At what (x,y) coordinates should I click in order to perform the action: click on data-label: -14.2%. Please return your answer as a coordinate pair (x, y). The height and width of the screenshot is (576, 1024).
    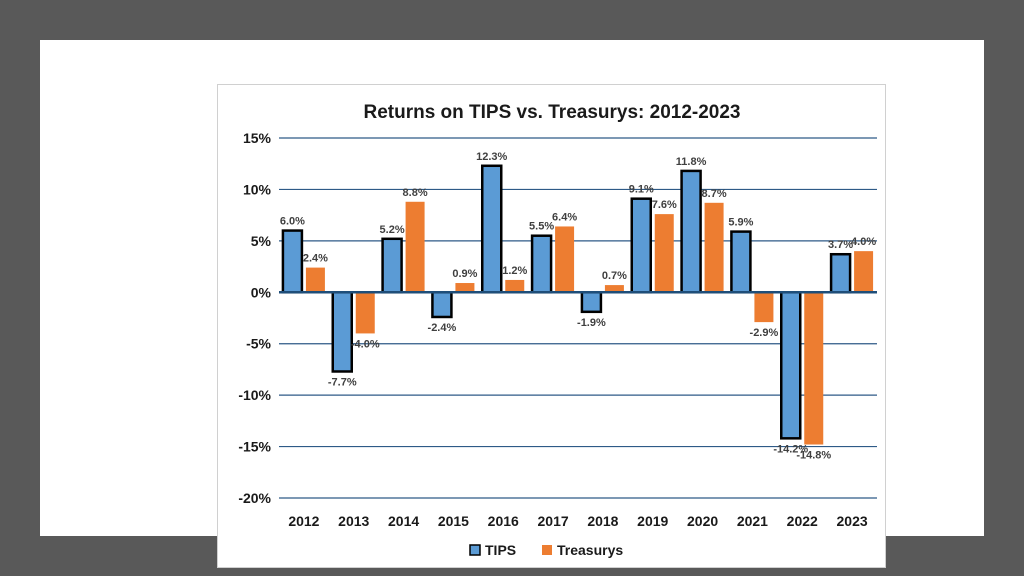
    Looking at the image, I should click on (790, 449).